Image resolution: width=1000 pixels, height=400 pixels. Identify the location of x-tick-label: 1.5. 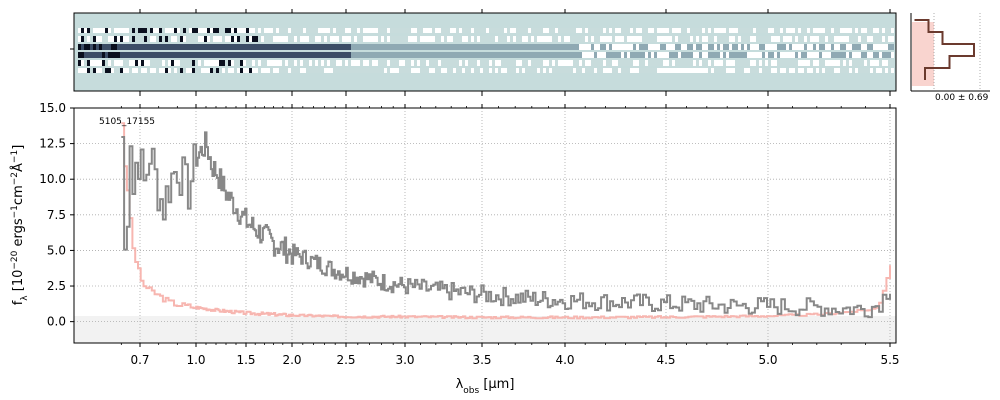
(245, 360).